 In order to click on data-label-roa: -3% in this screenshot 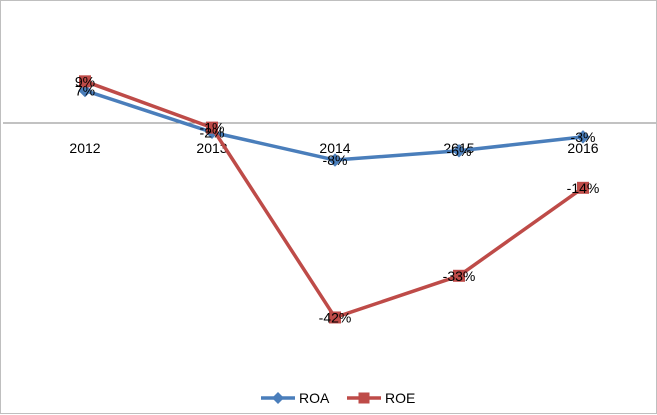, I will do `click(583, 137)`.